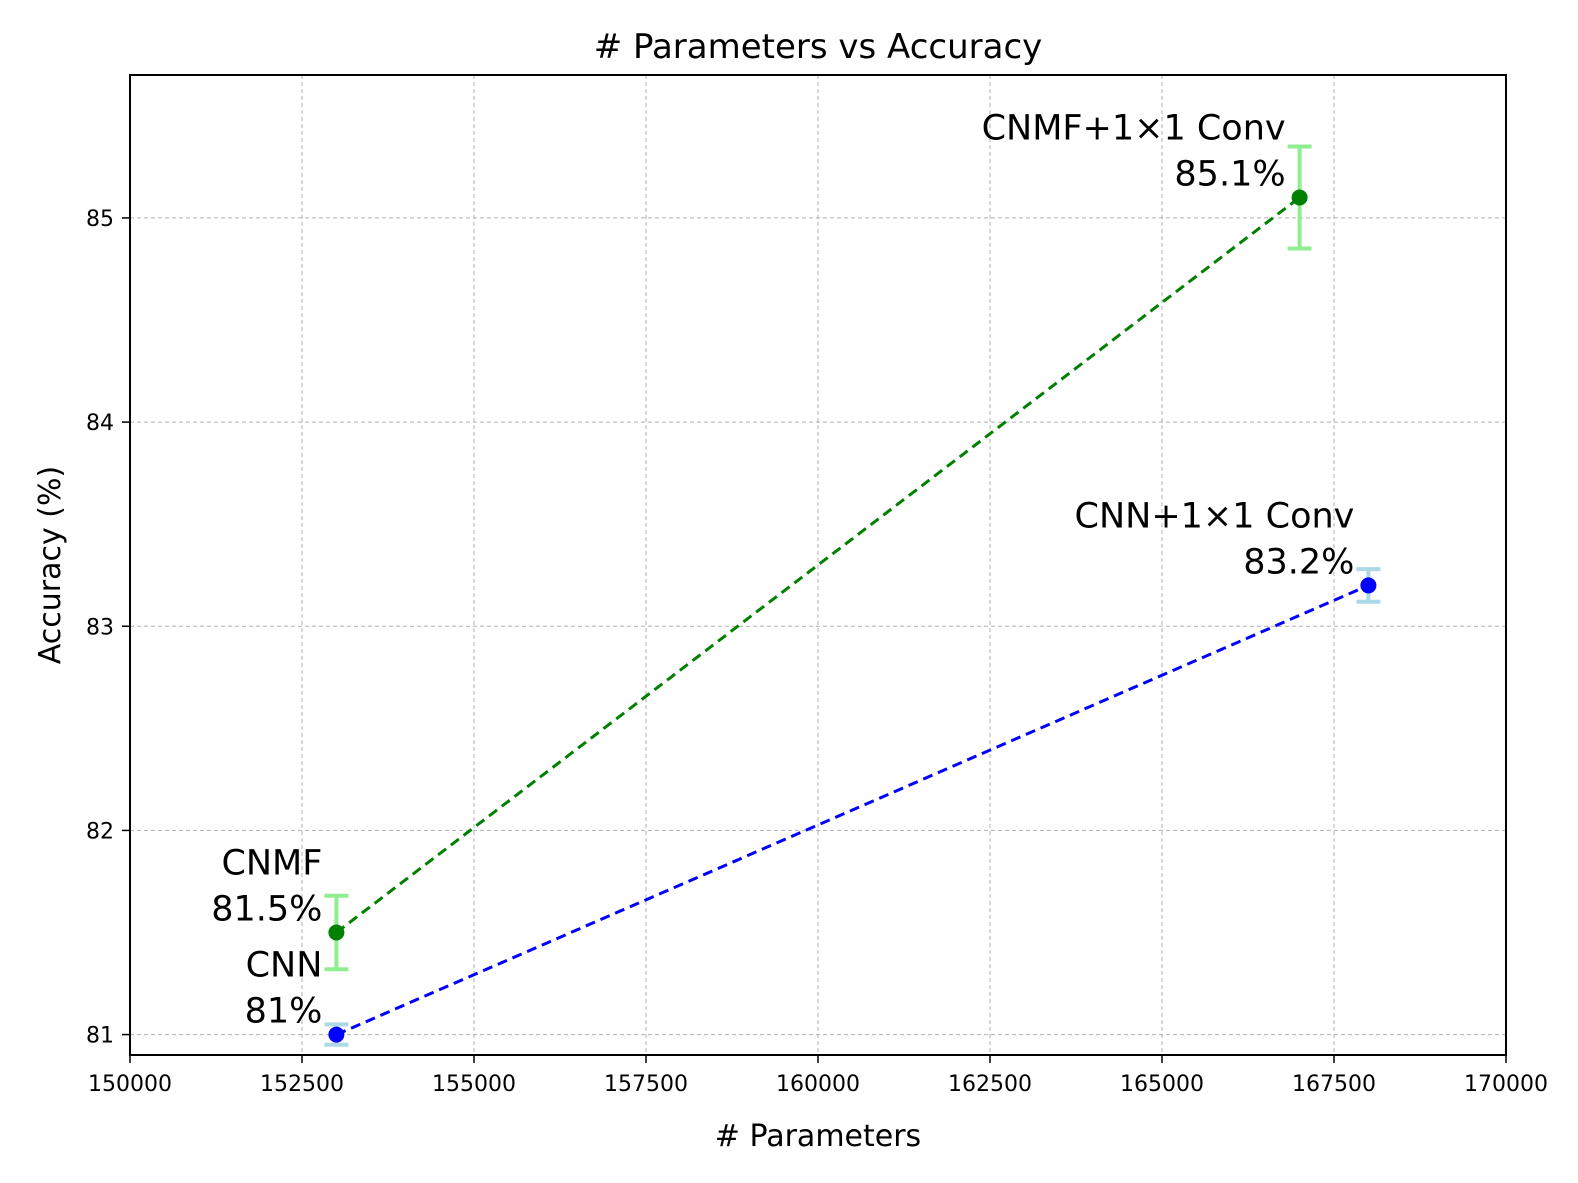 The image size is (1578, 1183). Describe the element at coordinates (818, 1084) in the screenshot. I see `x-tick-label: 160000` at that location.